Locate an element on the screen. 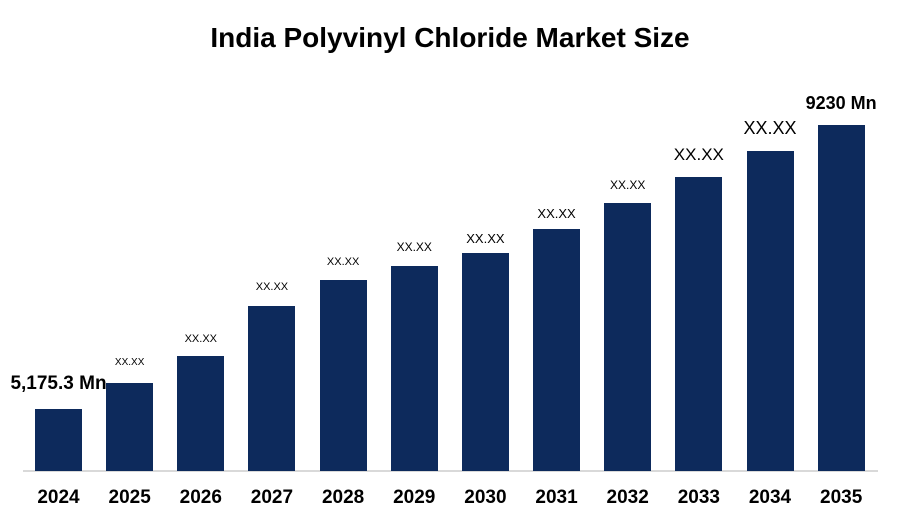  value-label-2030: XX.XX is located at coordinates (485, 238).